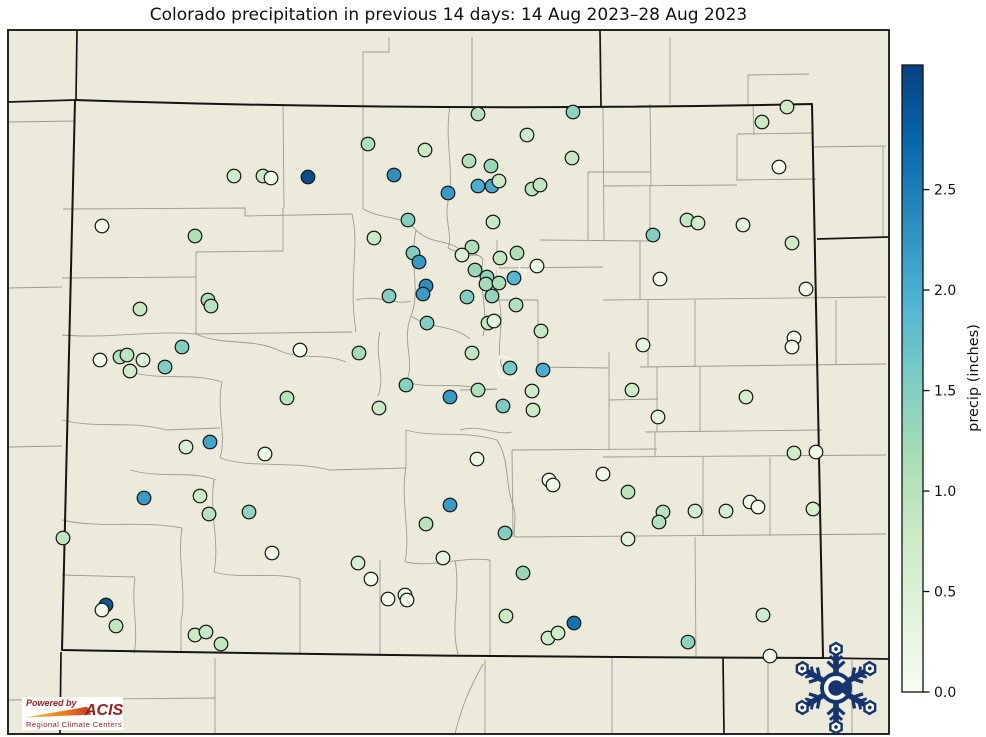 The width and height of the screenshot is (986, 737). I want to click on colorbar-axis-label: precip (inches), so click(974, 378).